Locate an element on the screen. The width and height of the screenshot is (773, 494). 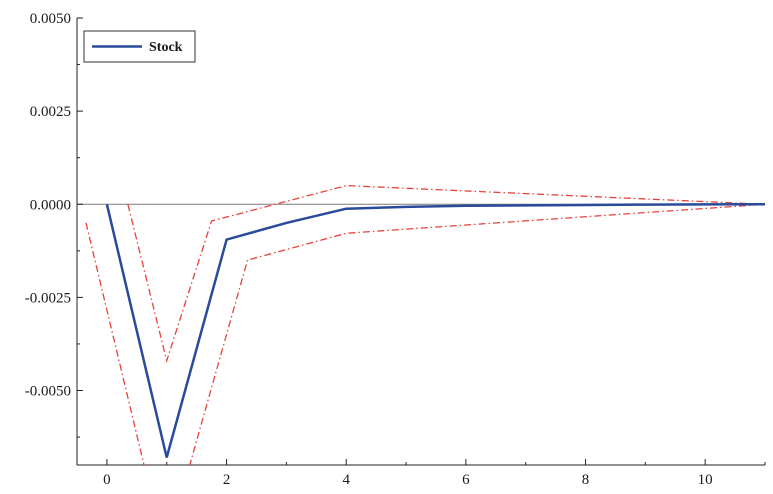
x-tick-label: 4 is located at coordinates (346, 480).